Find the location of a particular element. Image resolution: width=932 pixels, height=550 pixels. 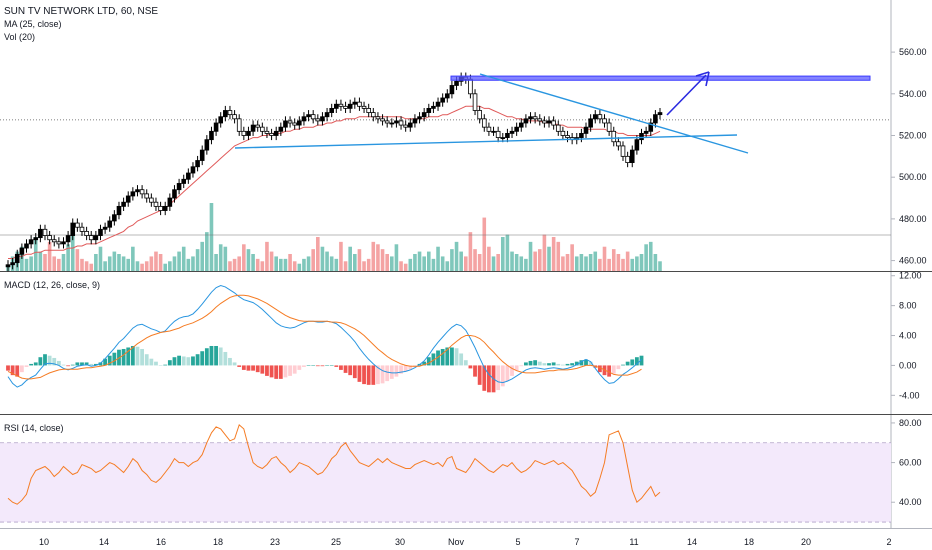

resistance-trendline is located at coordinates (614, 113).